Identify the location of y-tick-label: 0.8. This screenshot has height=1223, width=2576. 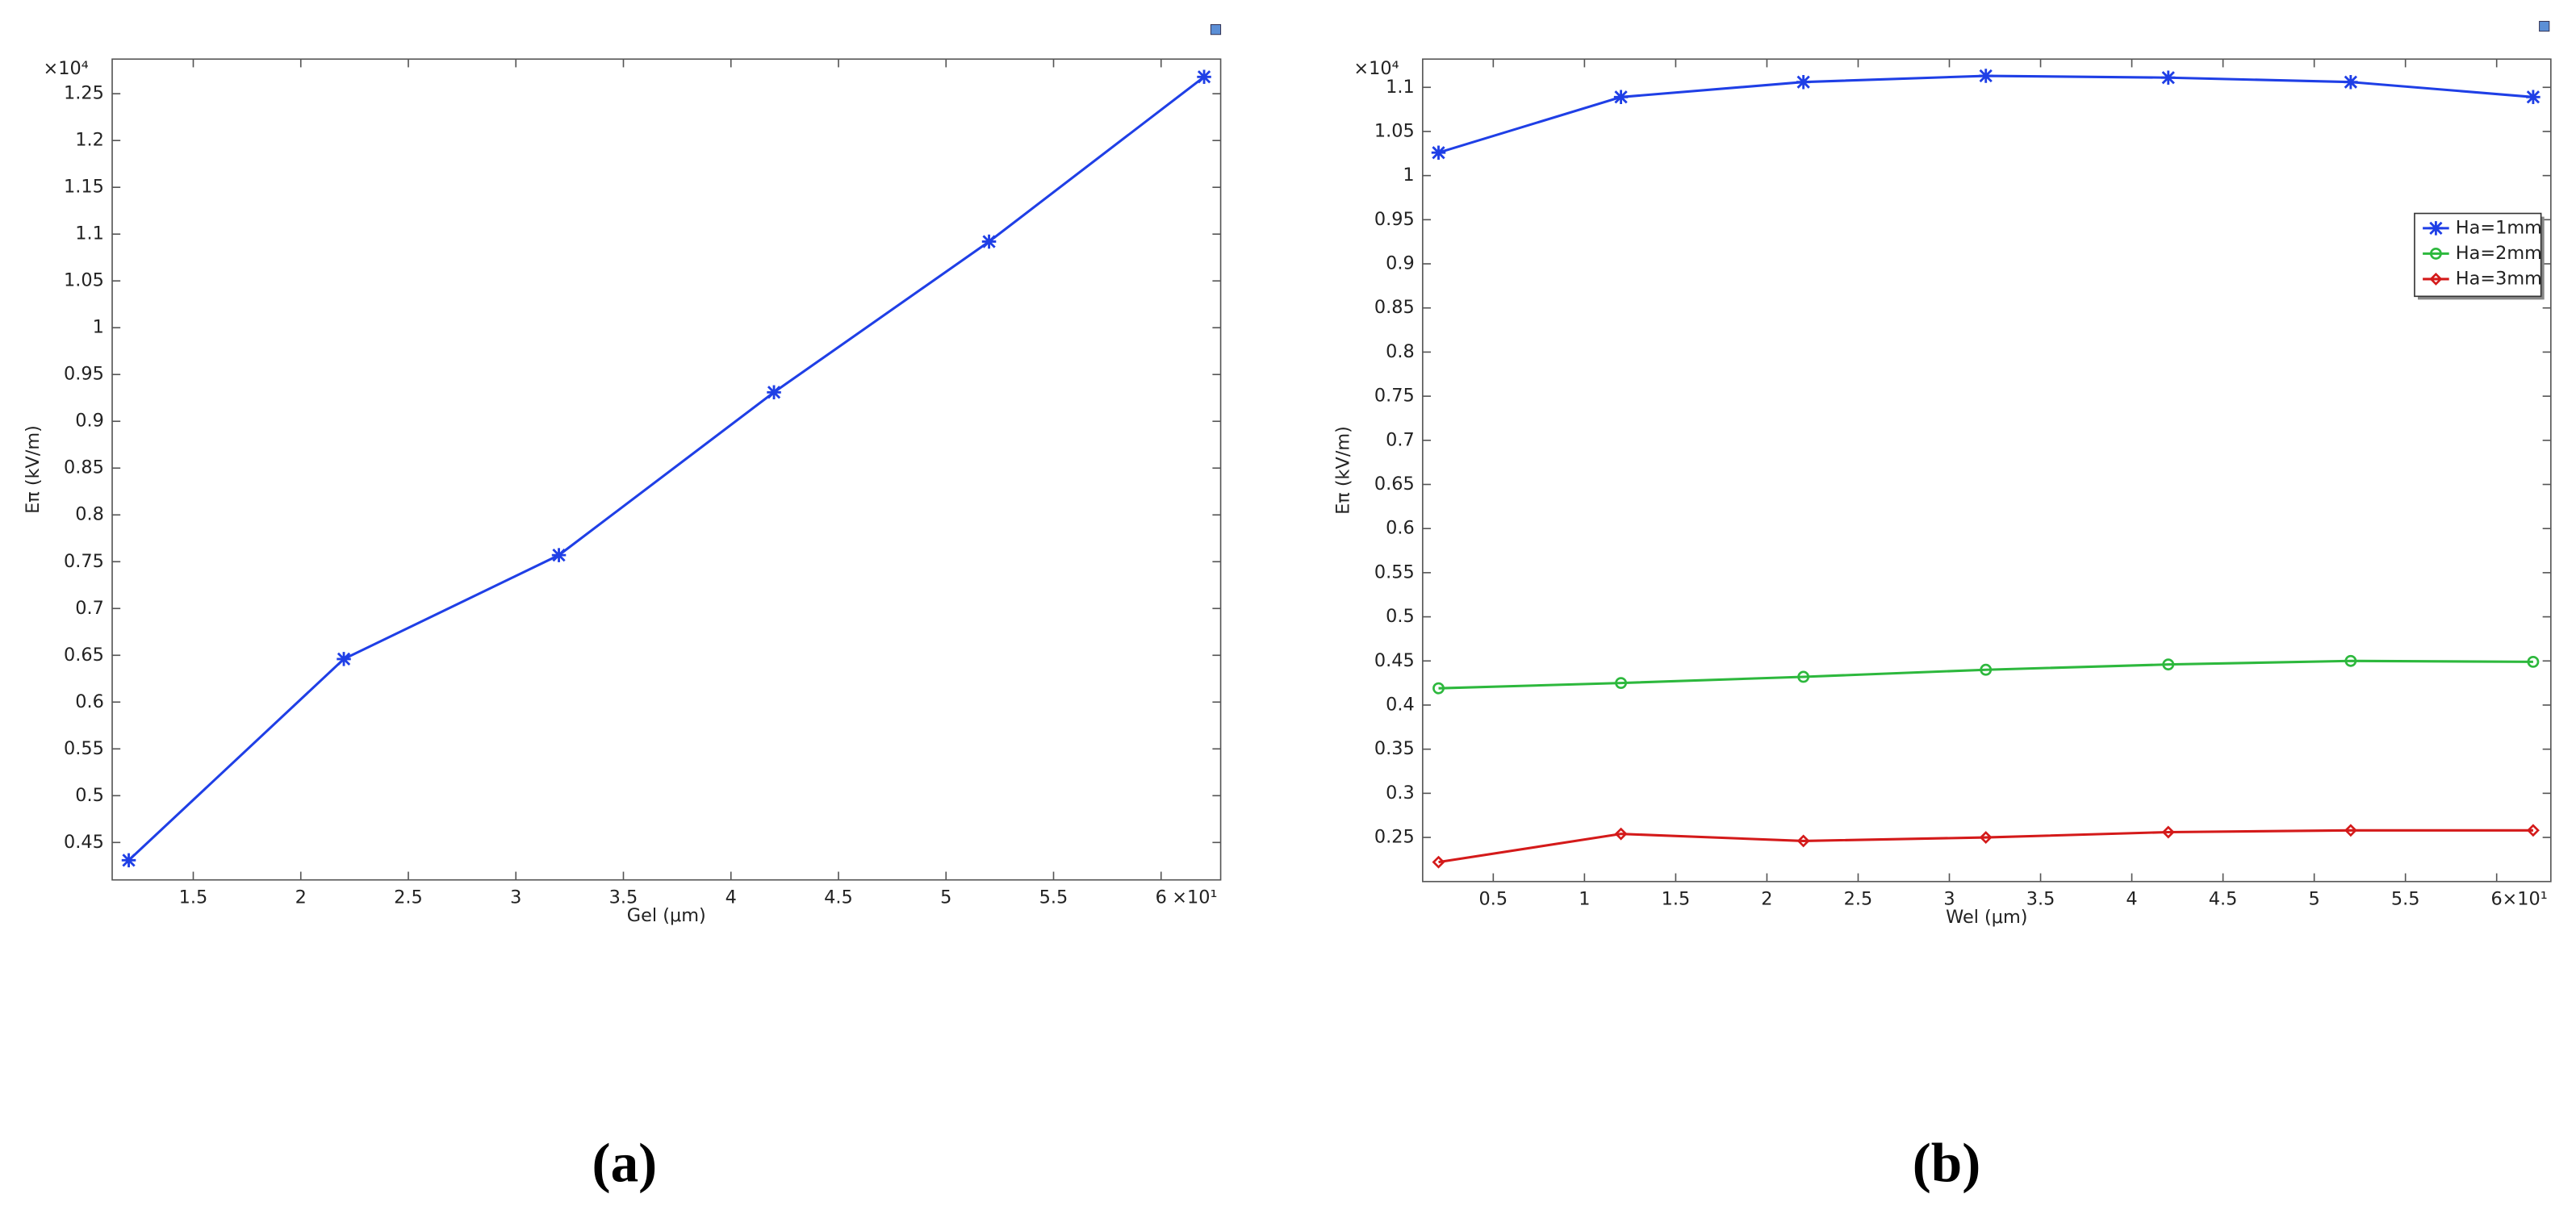
(89, 514).